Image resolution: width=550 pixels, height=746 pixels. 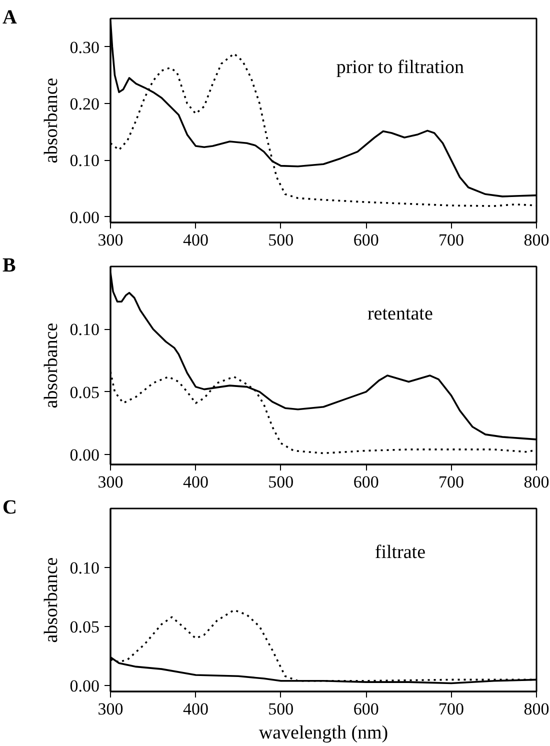 I want to click on y-tick-label: 0.30, so click(x=85, y=47).